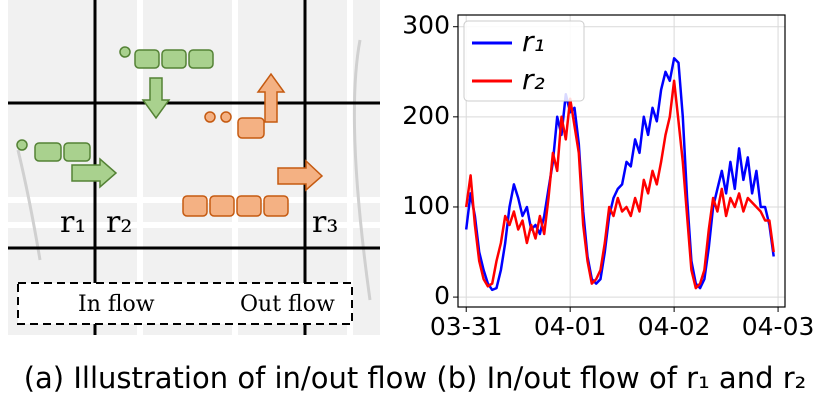  I want to click on y-tick-label: 300, so click(426, 25).